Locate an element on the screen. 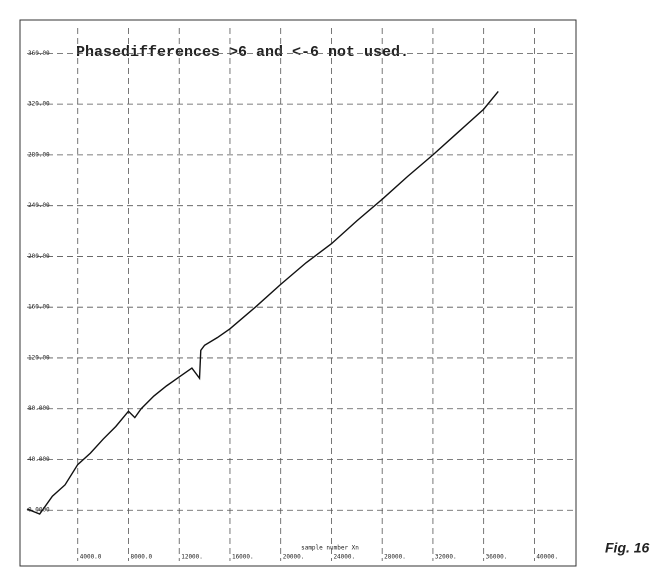 The width and height of the screenshot is (670, 568). y-tick-label: 80.000 is located at coordinates (39, 408).